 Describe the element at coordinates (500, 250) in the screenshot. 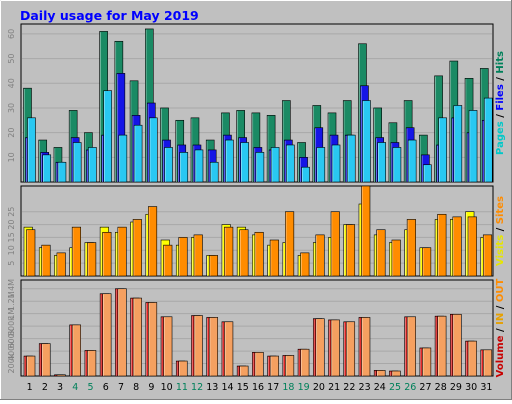

I see `legend-visits-panel-part-0: Visits` at that location.